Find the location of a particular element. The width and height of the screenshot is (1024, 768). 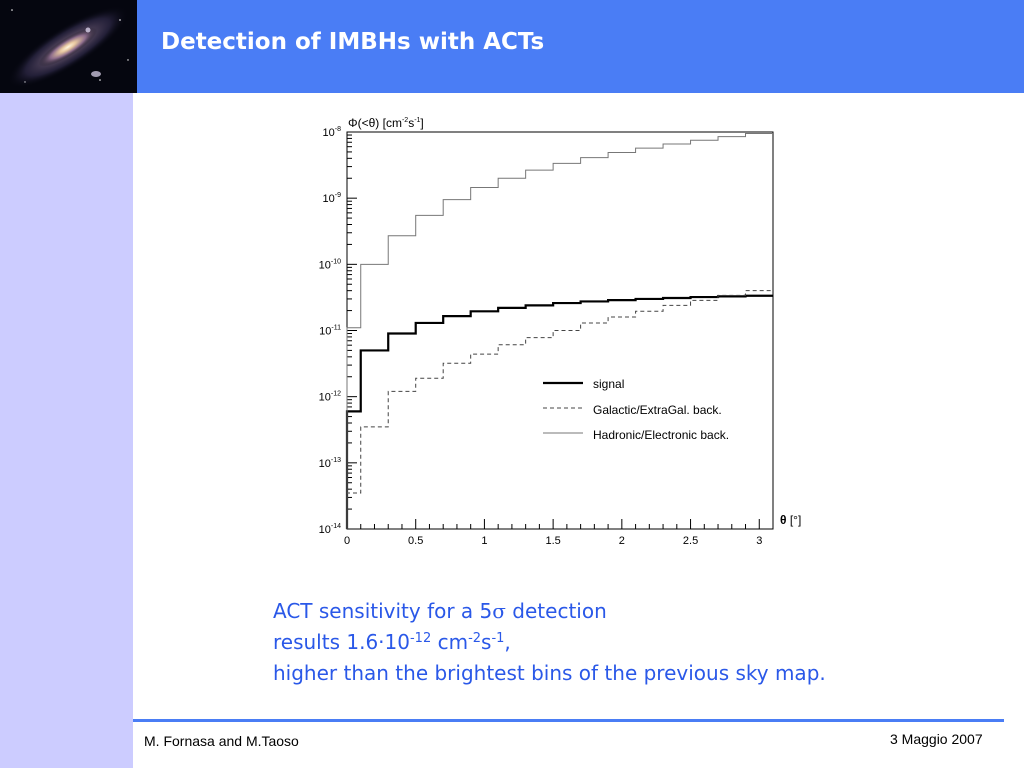

y-tick-label: 10⁻¹³ is located at coordinates (330, 463).